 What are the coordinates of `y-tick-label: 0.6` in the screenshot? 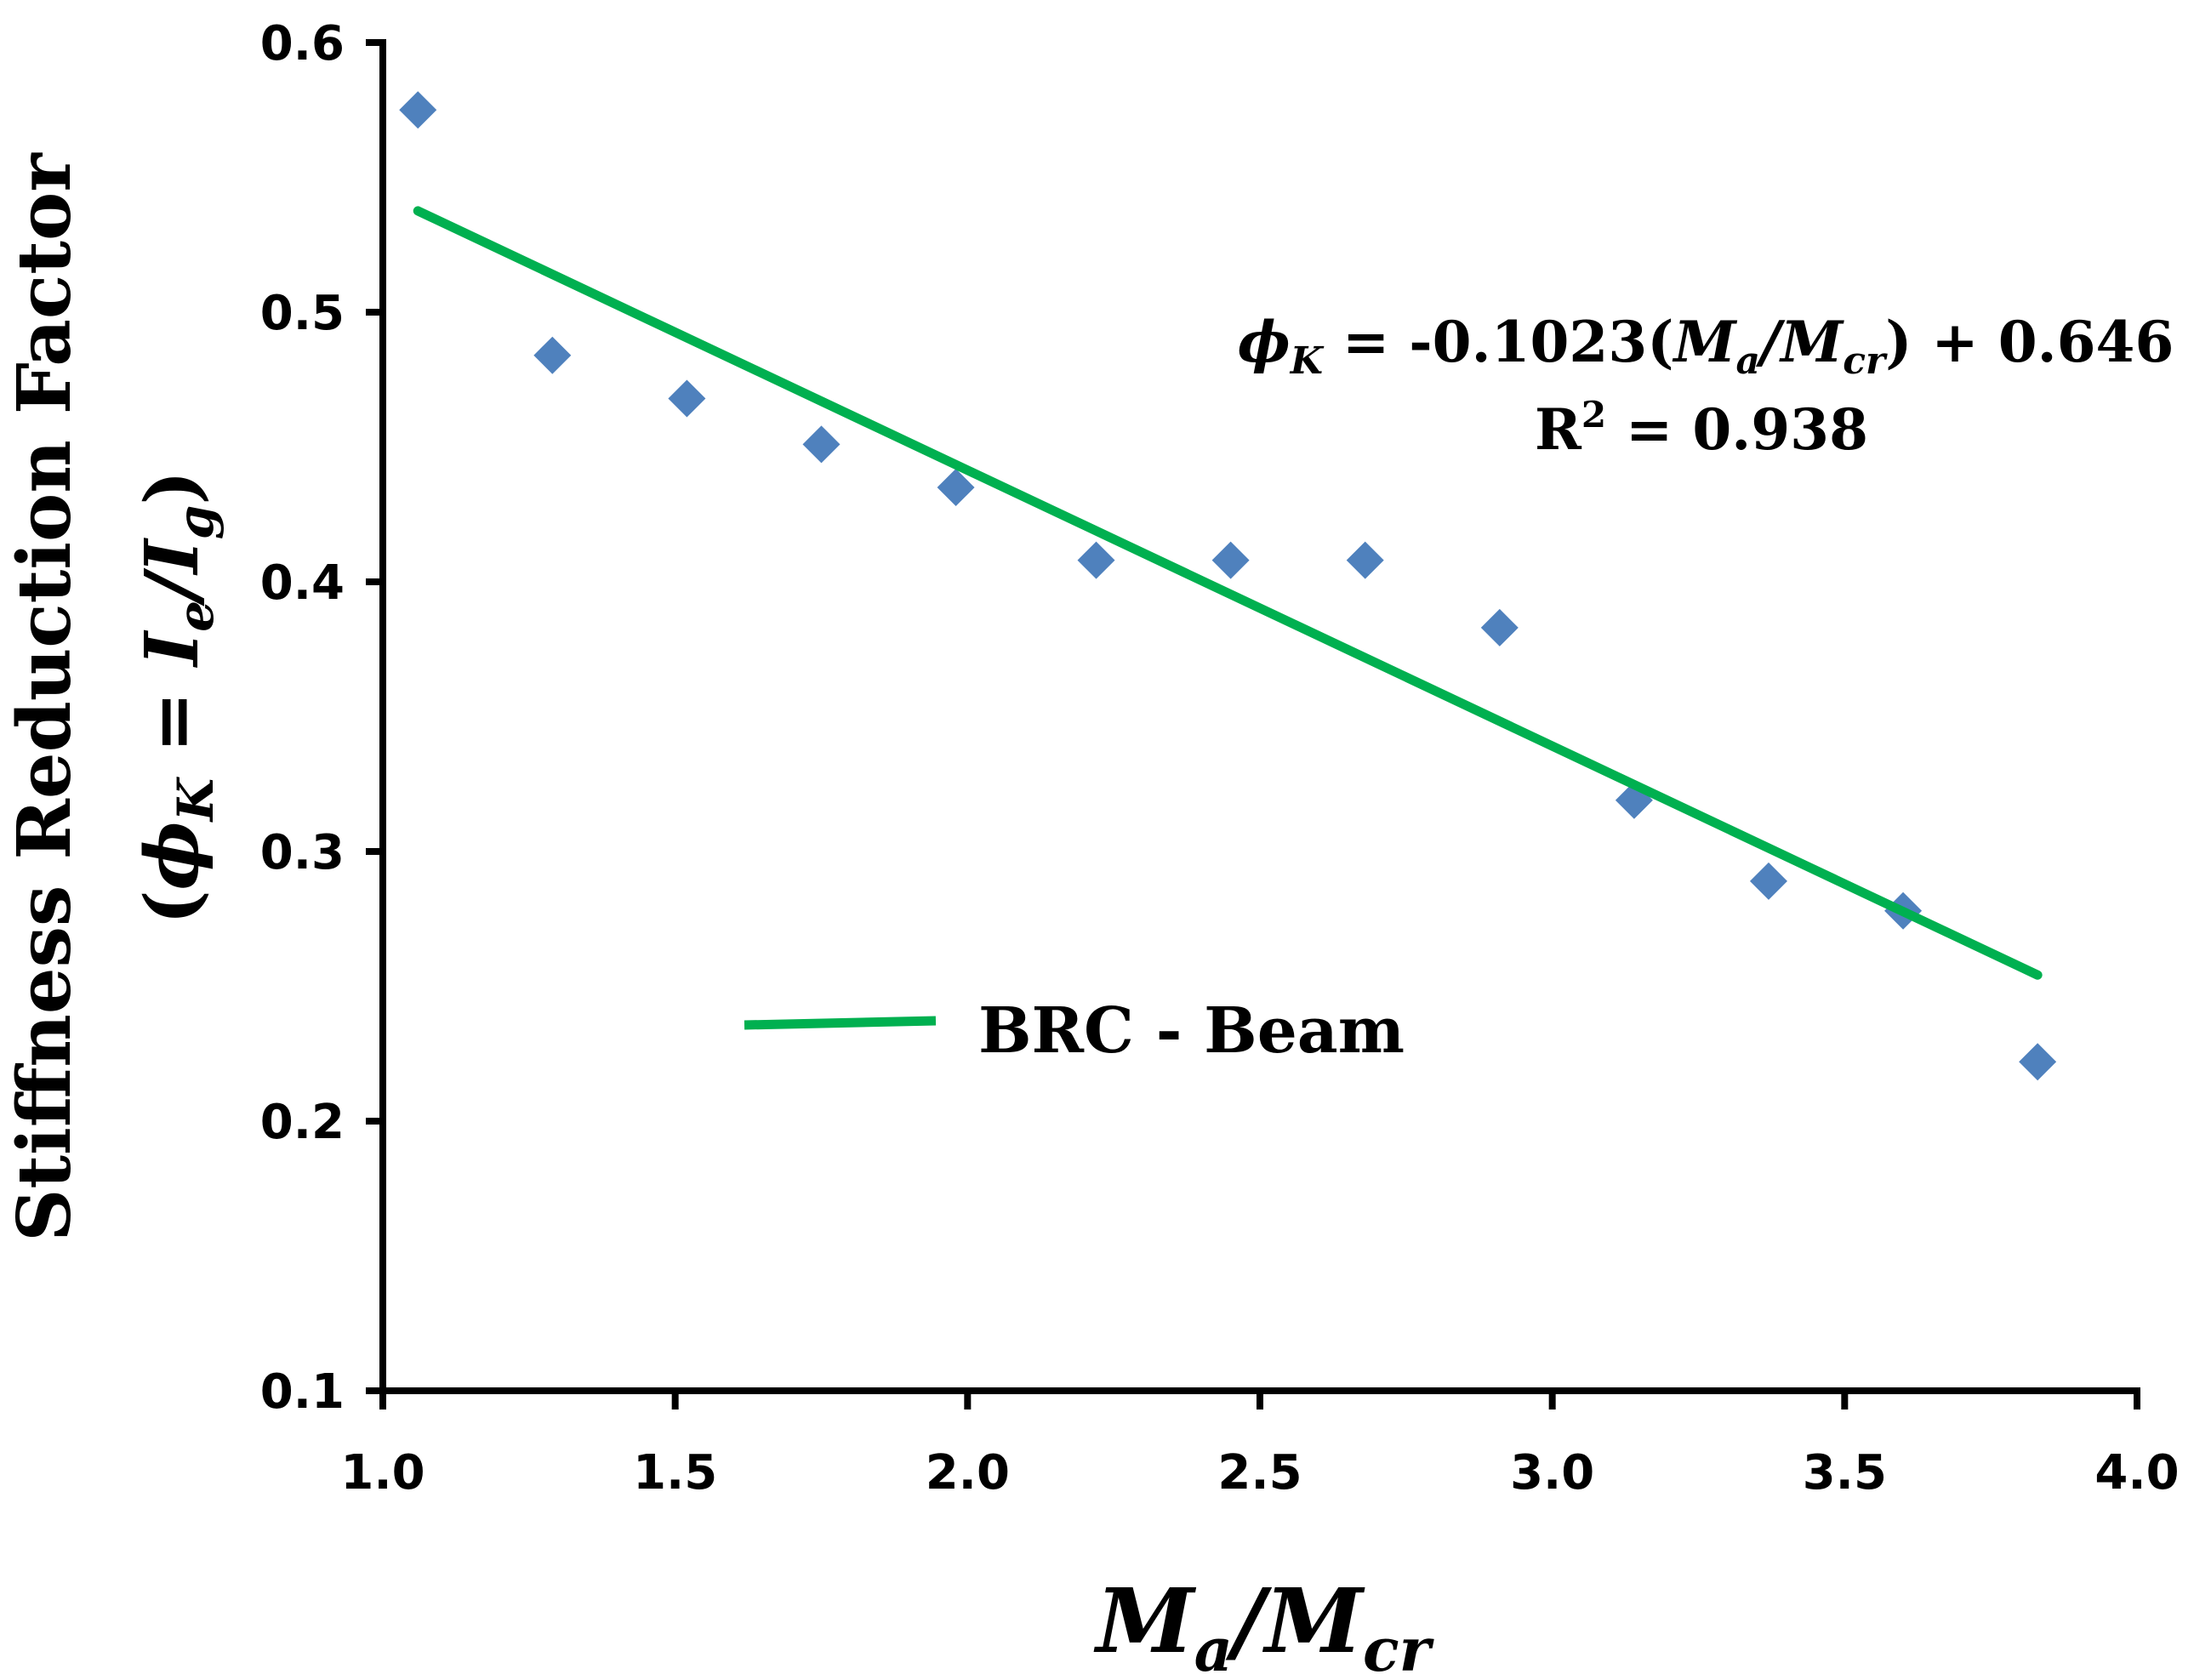 It's located at (302, 43).